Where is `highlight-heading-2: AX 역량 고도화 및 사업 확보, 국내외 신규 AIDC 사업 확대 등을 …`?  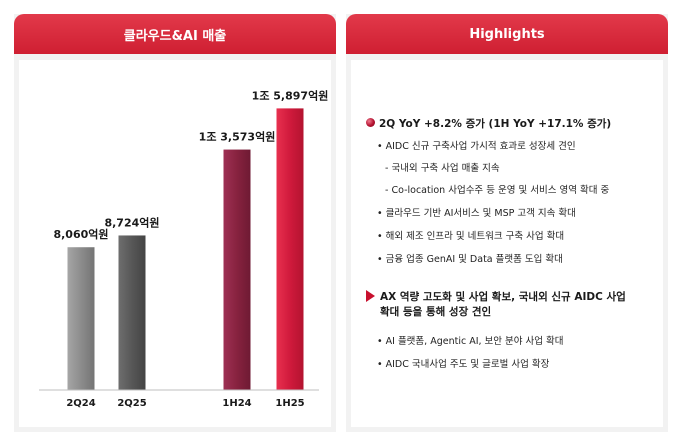 highlight-heading-2: AX 역량 고도화 및 사업 확보, 국내외 신규 AIDC 사업 확대 등을 … is located at coordinates (496, 304).